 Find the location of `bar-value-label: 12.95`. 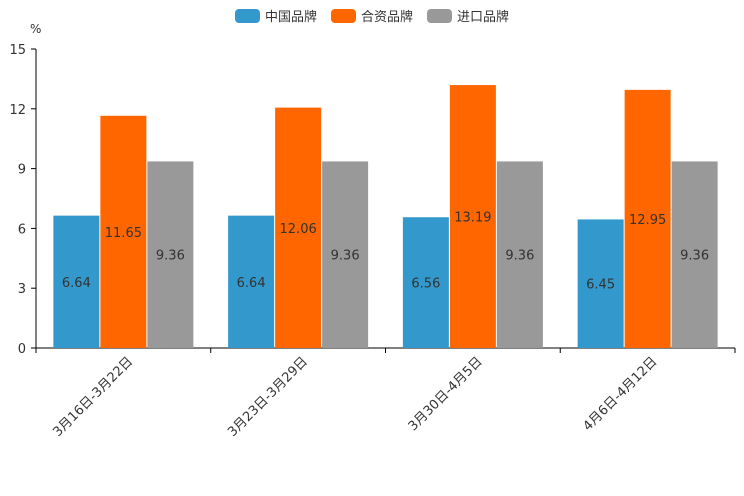

bar-value-label: 12.95 is located at coordinates (647, 220).